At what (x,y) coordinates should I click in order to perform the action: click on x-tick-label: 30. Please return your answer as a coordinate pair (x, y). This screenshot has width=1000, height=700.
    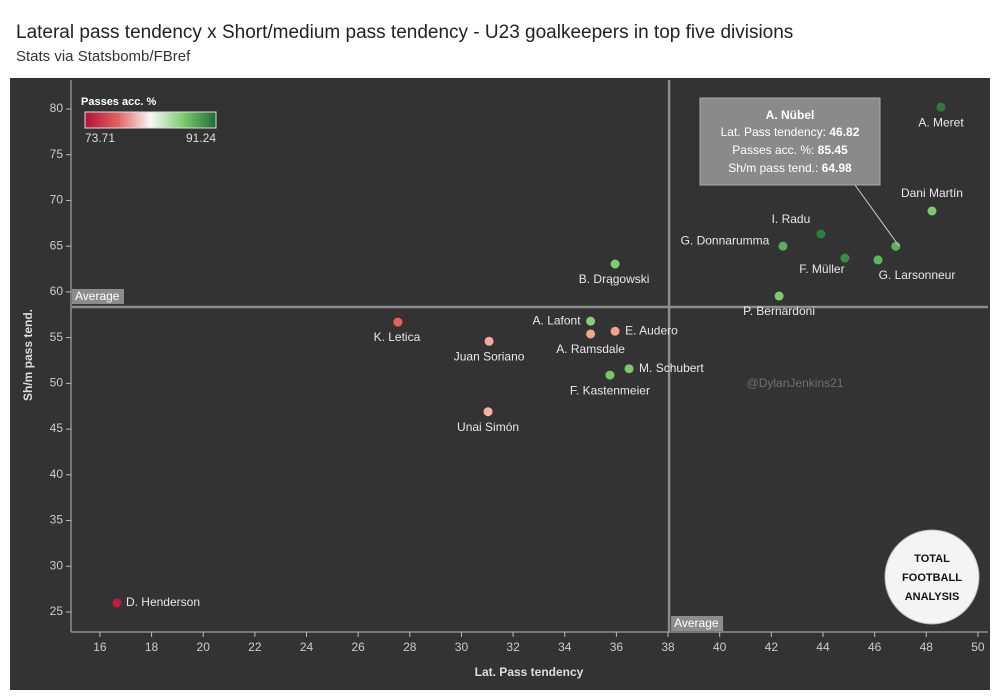
    Looking at the image, I should click on (462, 647).